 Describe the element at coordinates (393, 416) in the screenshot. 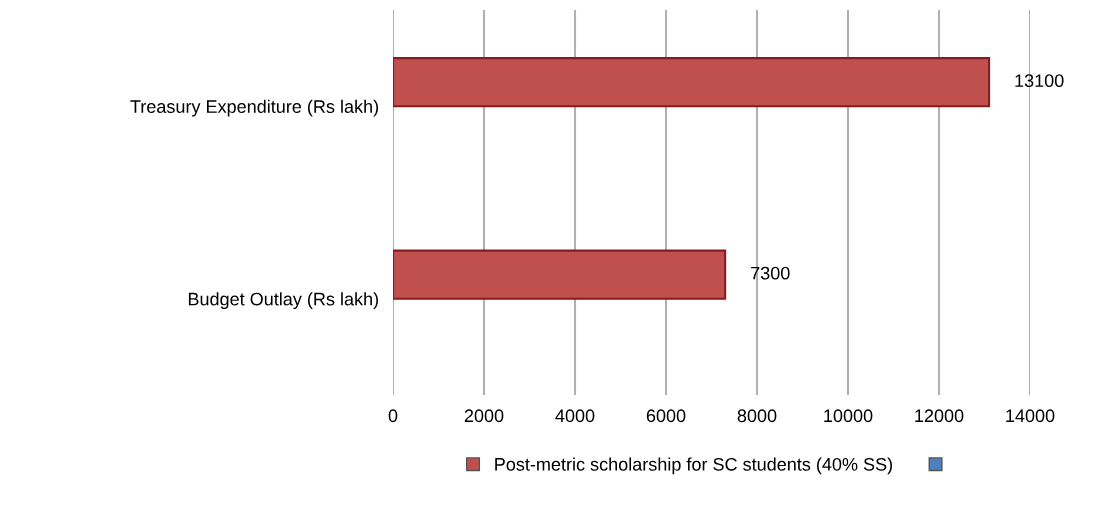

I see `x-tick-label: 0` at that location.